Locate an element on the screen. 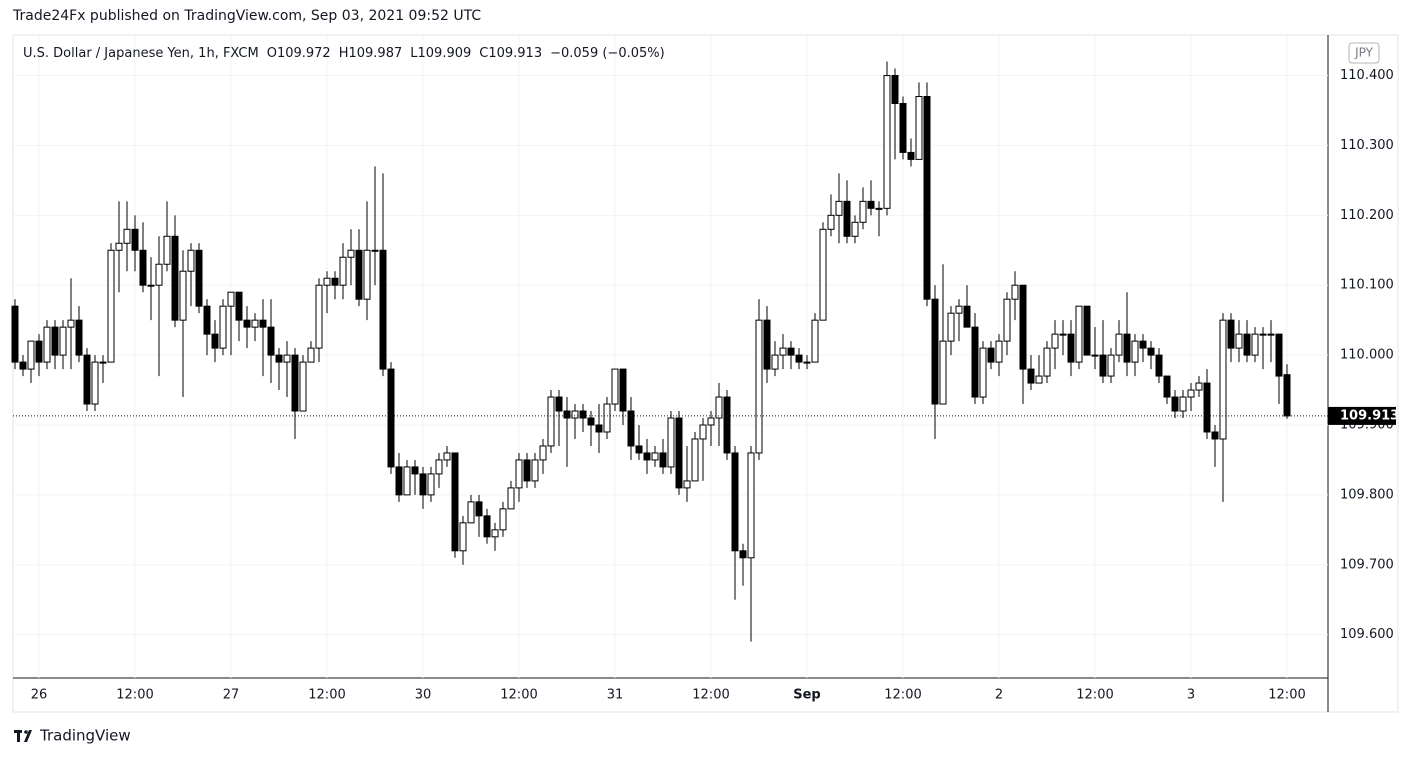 The width and height of the screenshot is (1414, 757). x-tick-label: 2 is located at coordinates (999, 695).